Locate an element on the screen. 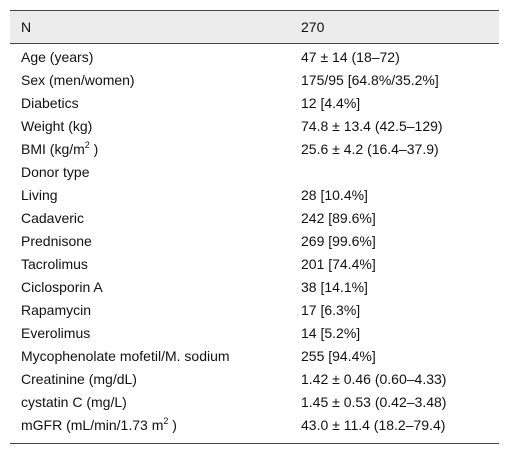 Image resolution: width=509 pixels, height=453 pixels. row-value: 25.6 ± 4.2 (16.4–37.9) is located at coordinates (370, 149).